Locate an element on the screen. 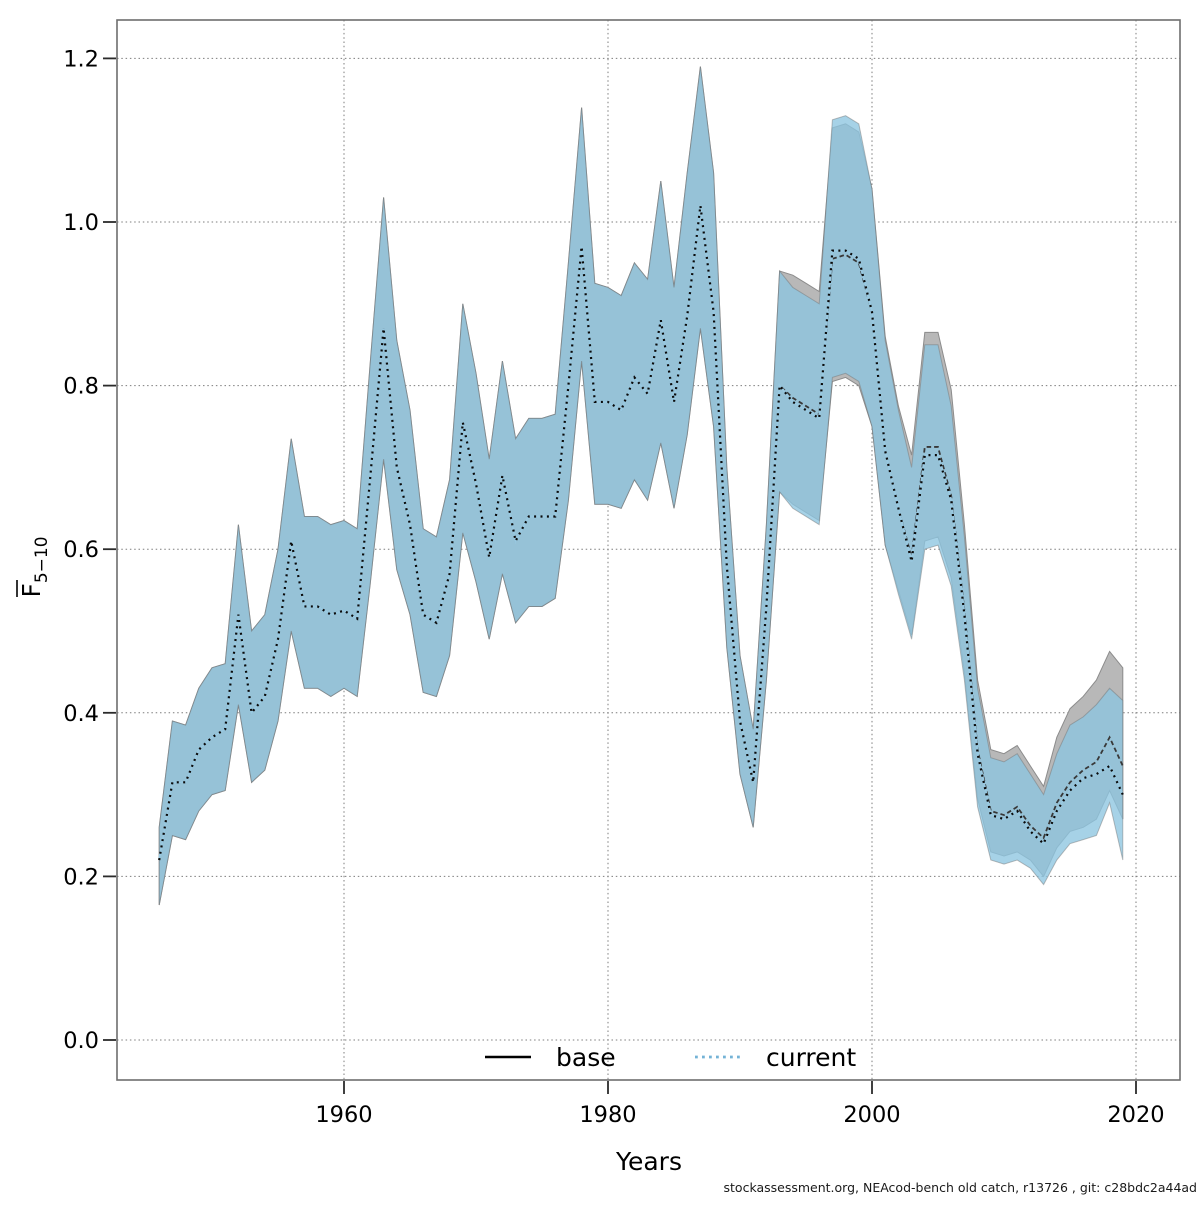 The image size is (1200, 1205). y-tick-label: 0.2 is located at coordinates (81, 877).